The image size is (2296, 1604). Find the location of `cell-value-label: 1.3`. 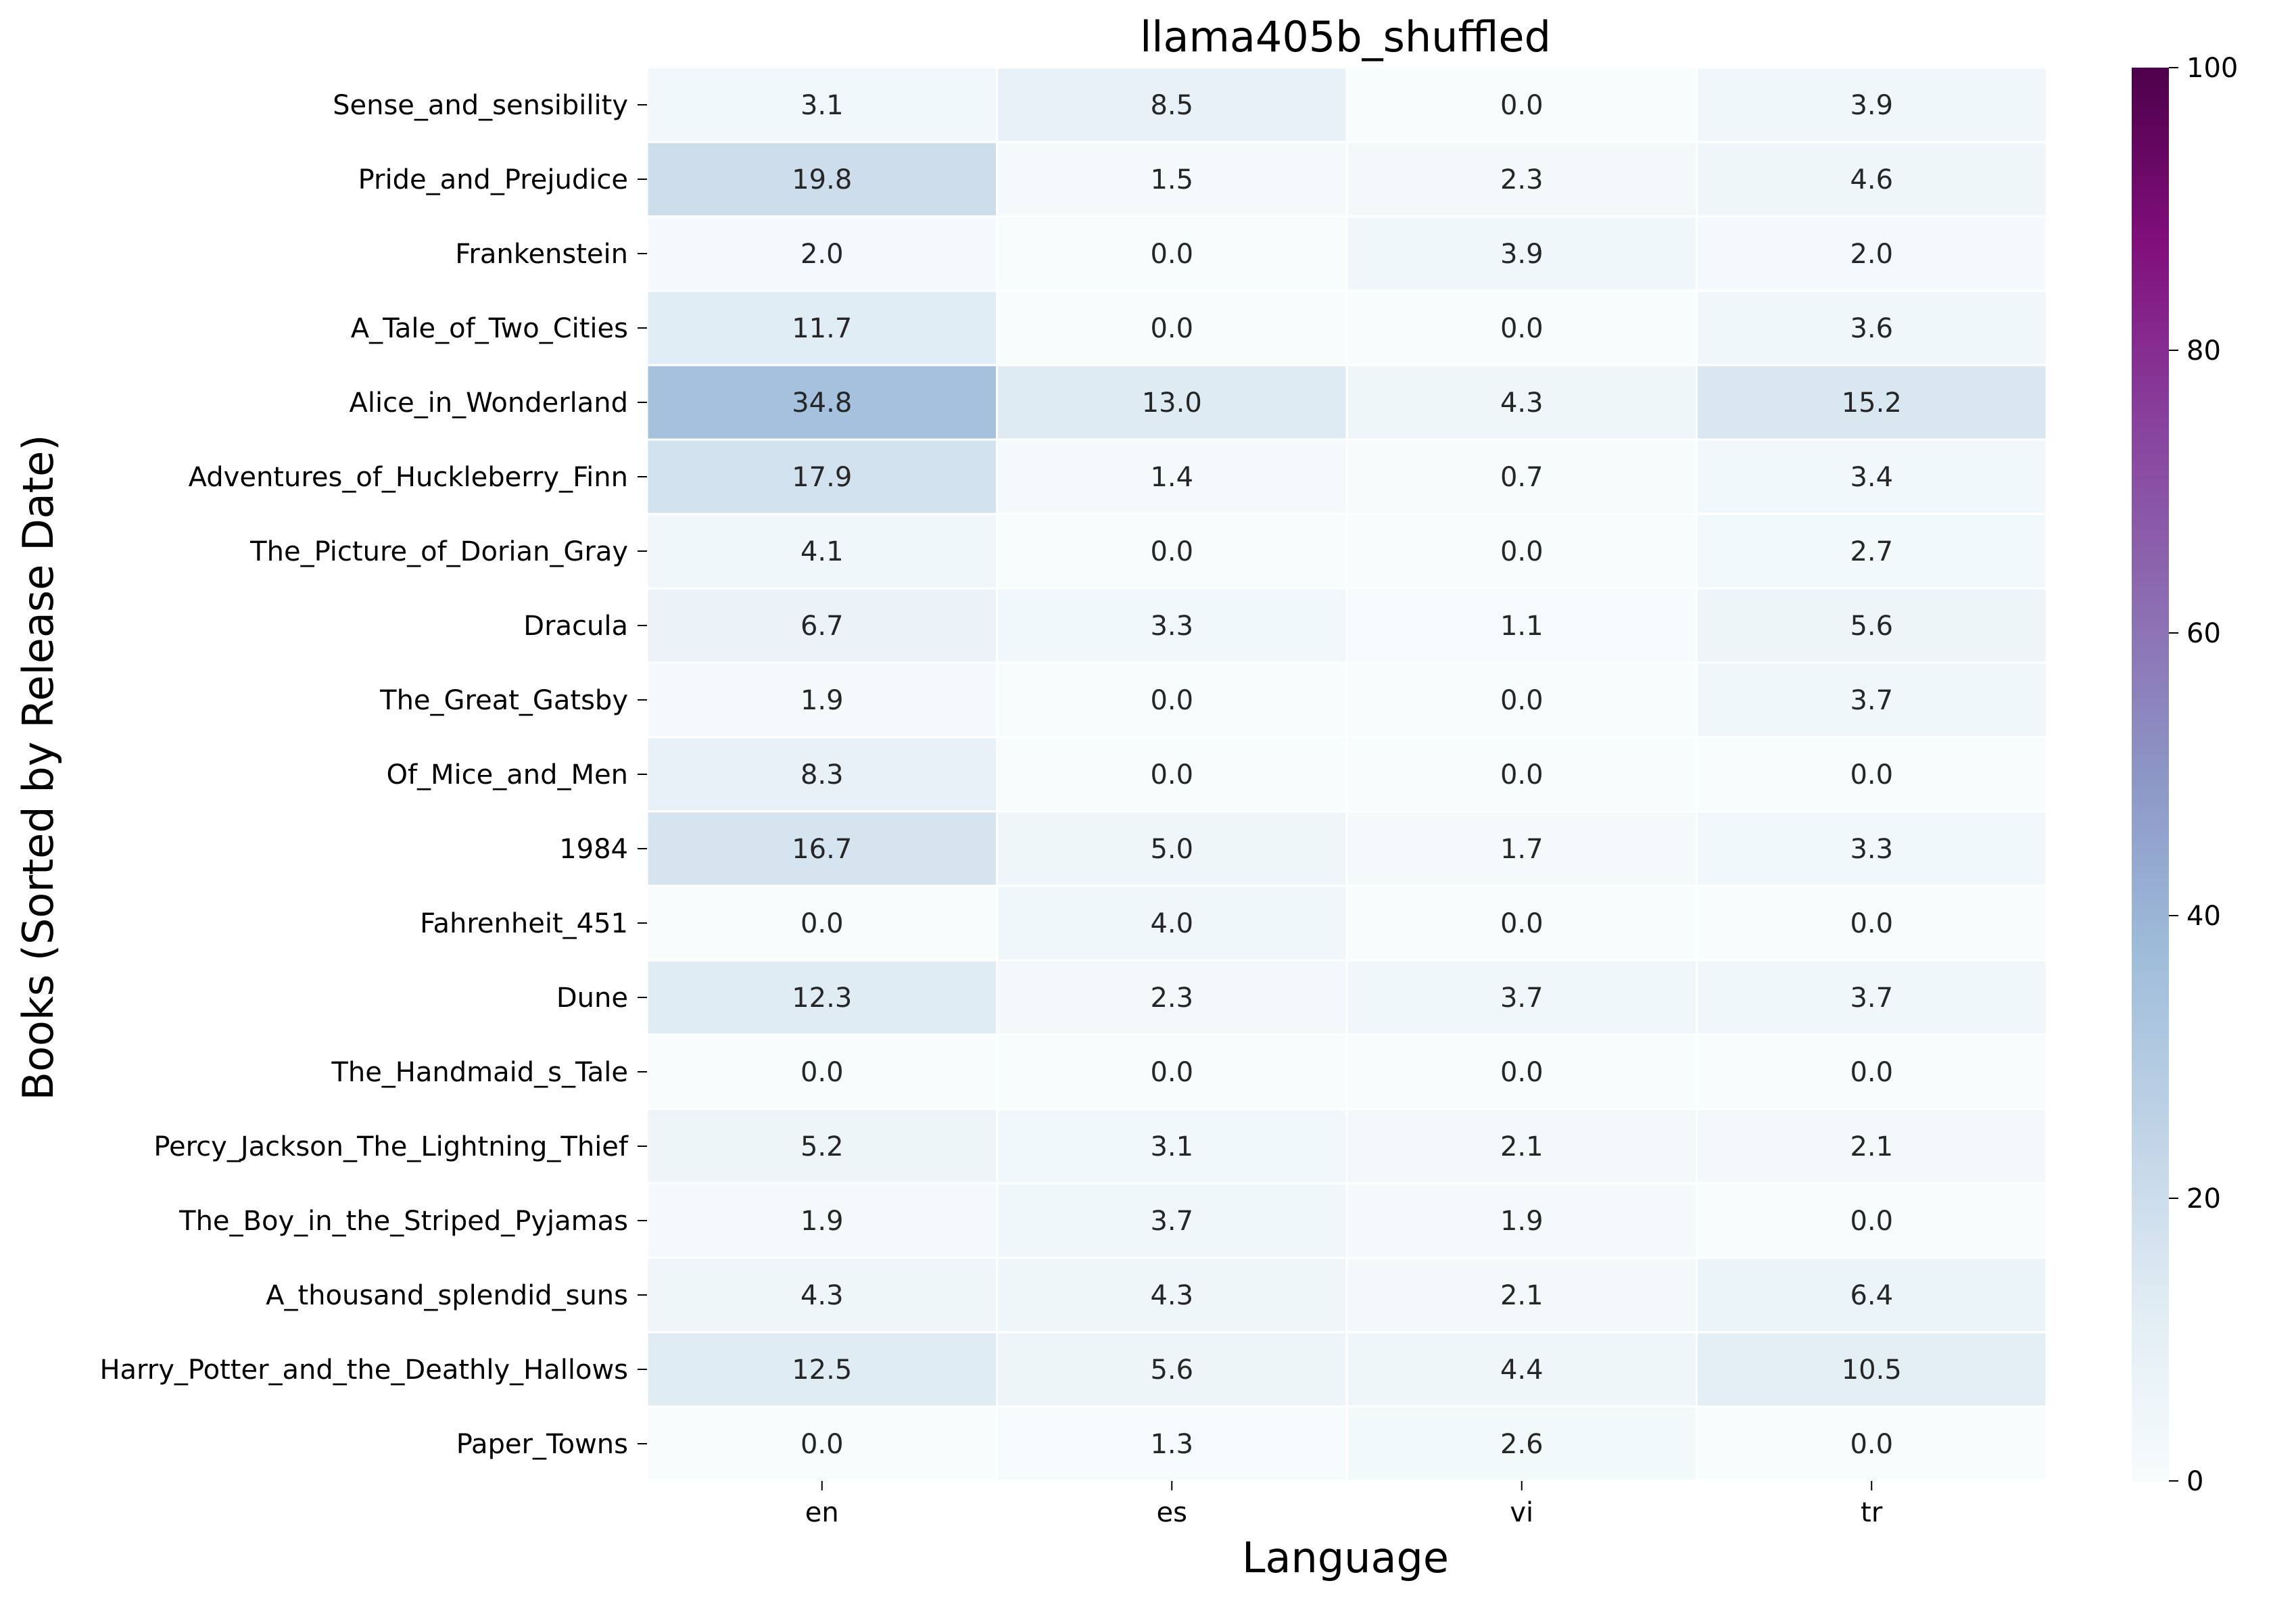

cell-value-label: 1.3 is located at coordinates (1171, 1444).